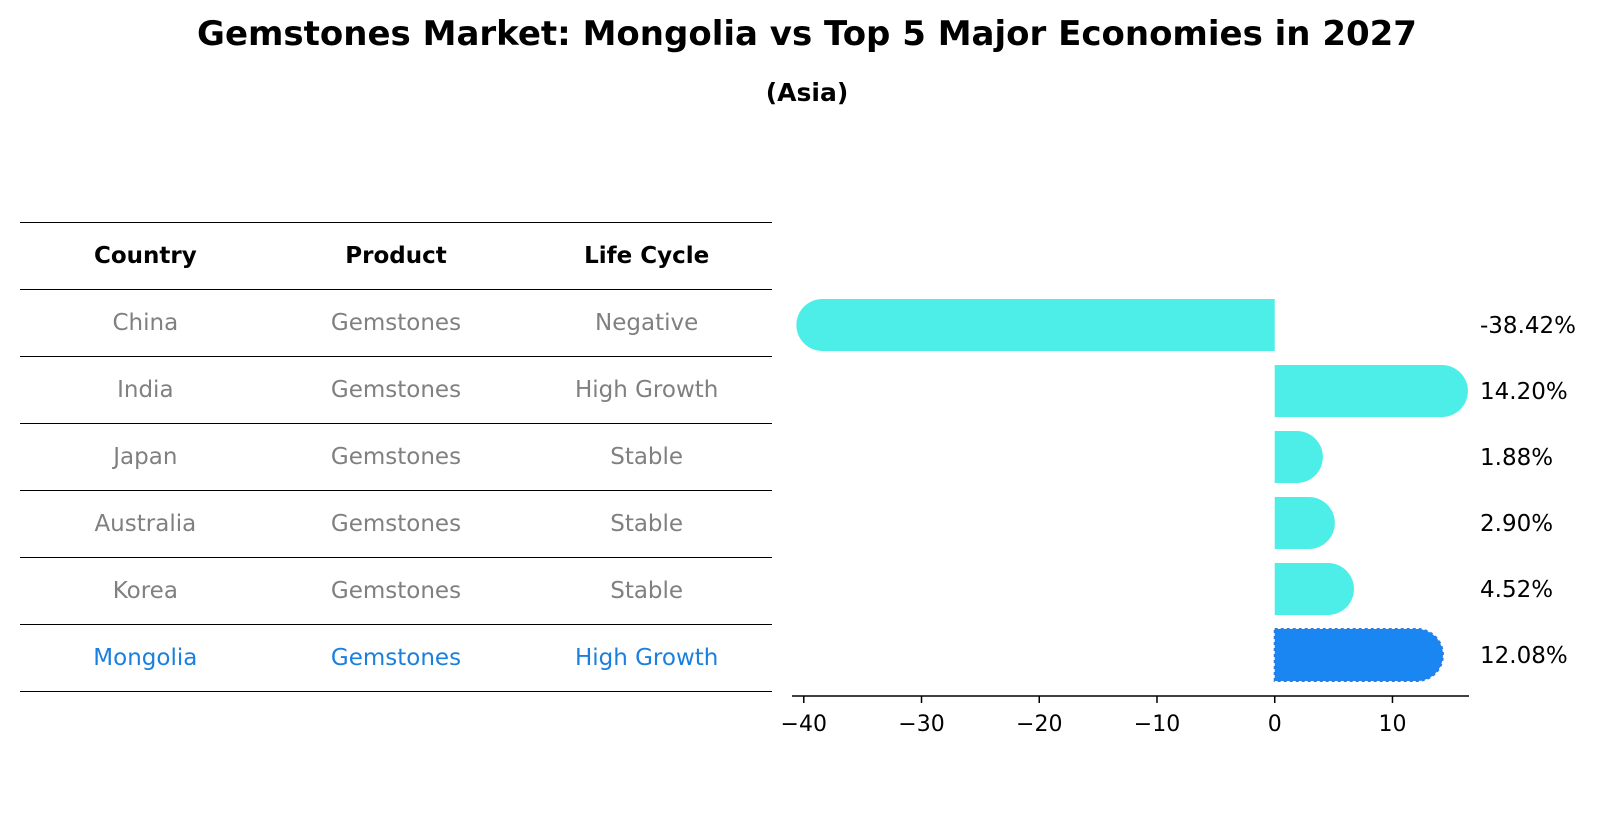 This screenshot has width=1614, height=823. I want to click on bar-india, so click(1371, 391).